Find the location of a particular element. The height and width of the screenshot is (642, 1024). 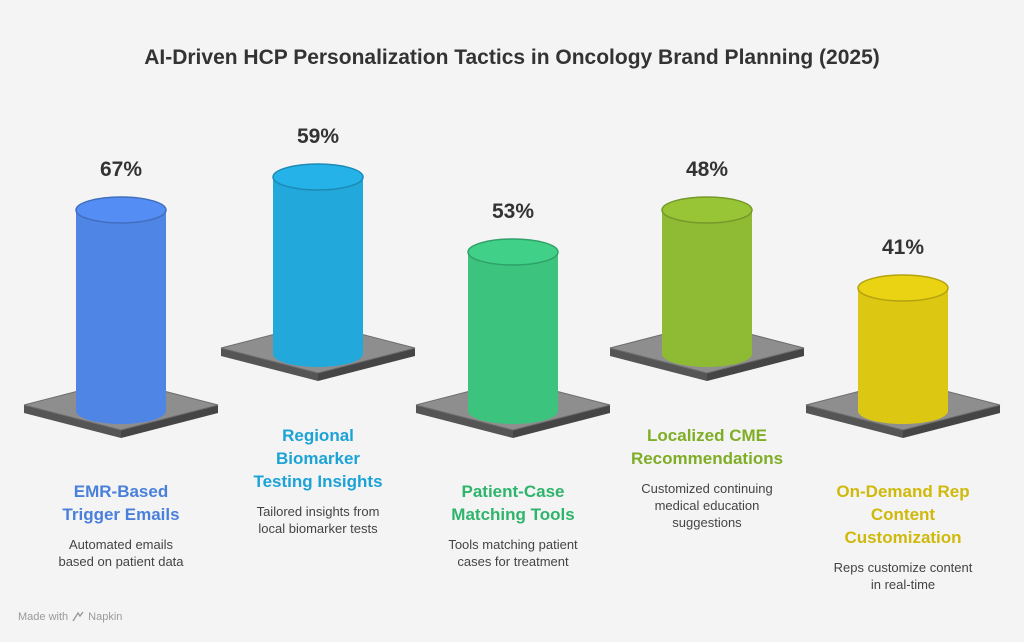

value-label-4: 48% is located at coordinates (707, 169).